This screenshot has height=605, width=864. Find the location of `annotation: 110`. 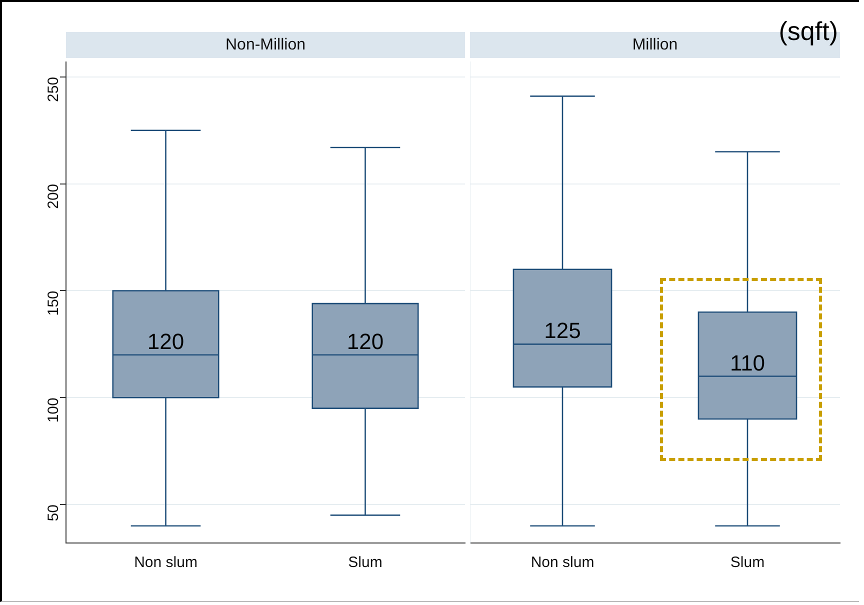

annotation: 110 is located at coordinates (748, 363).